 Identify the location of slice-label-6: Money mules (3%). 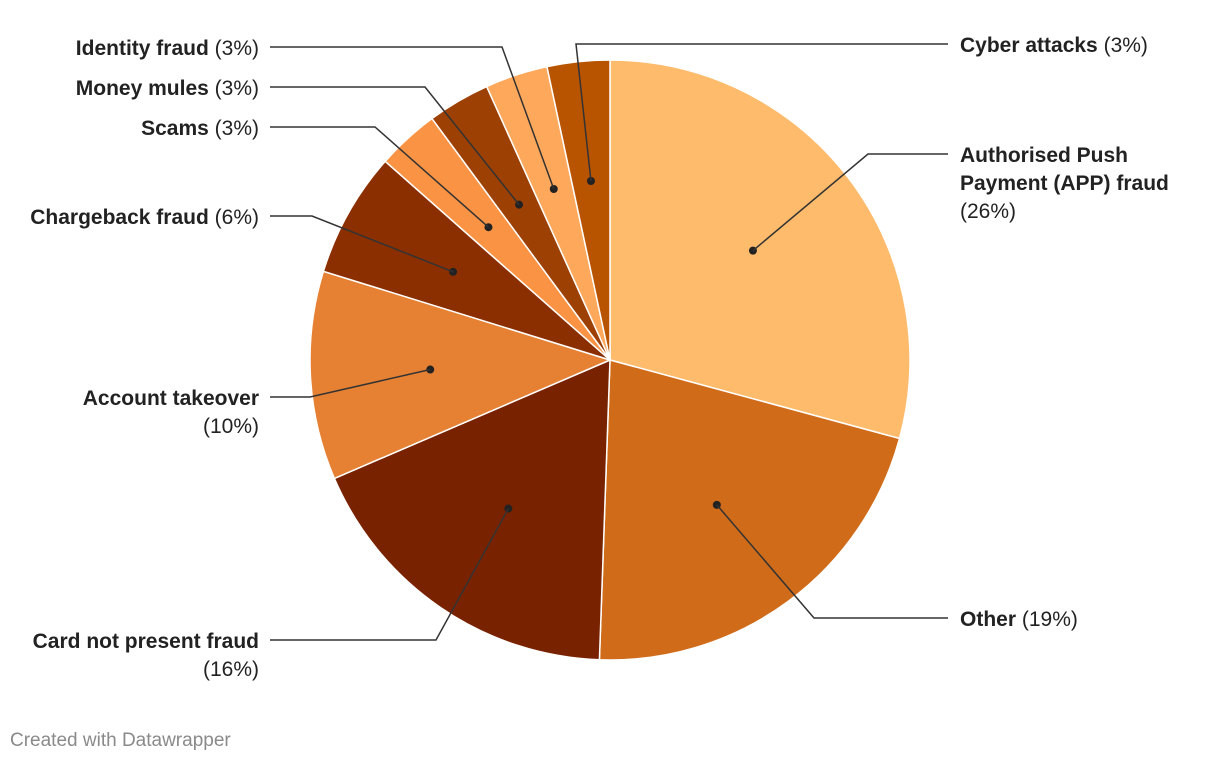
(167, 88).